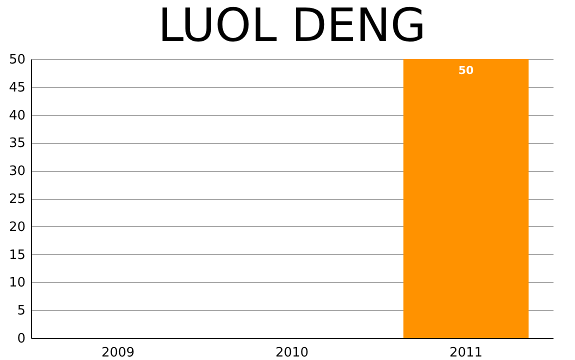 This screenshot has height=360, width=575. I want to click on y-tick-label: 50, so click(17, 60).